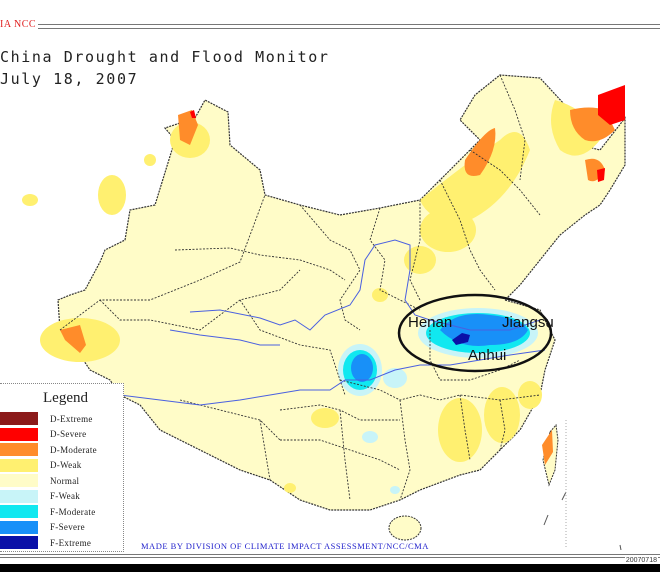 Image resolution: width=660 pixels, height=572 pixels. Describe the element at coordinates (67, 527) in the screenshot. I see `legend-label: F-Severe` at that location.